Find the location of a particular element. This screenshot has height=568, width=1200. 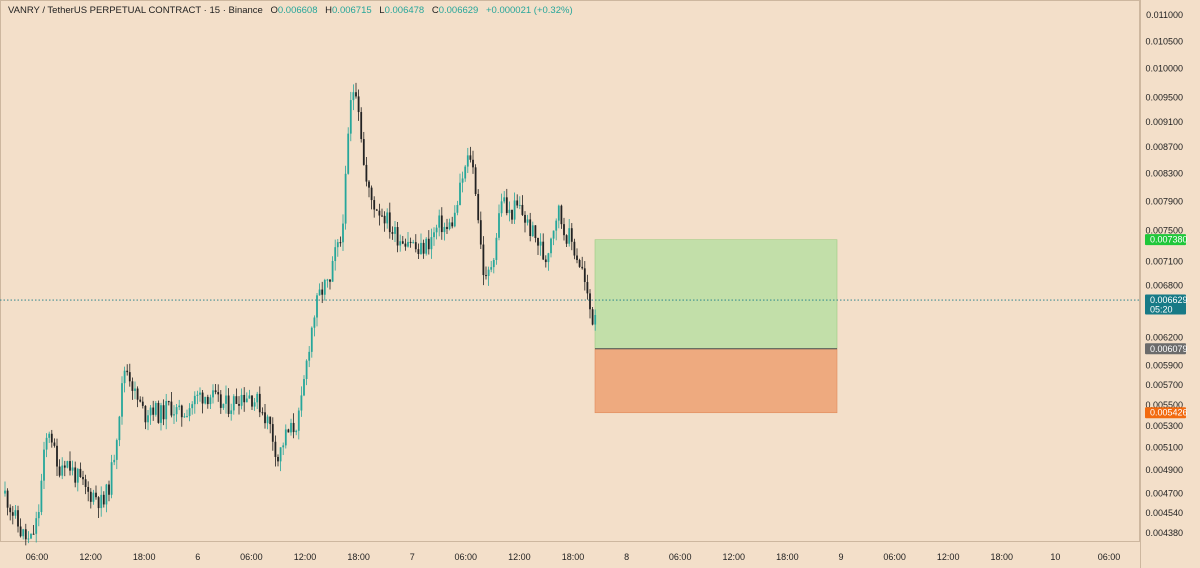

current-price-countdown: 05:20 is located at coordinates (1161, 310).